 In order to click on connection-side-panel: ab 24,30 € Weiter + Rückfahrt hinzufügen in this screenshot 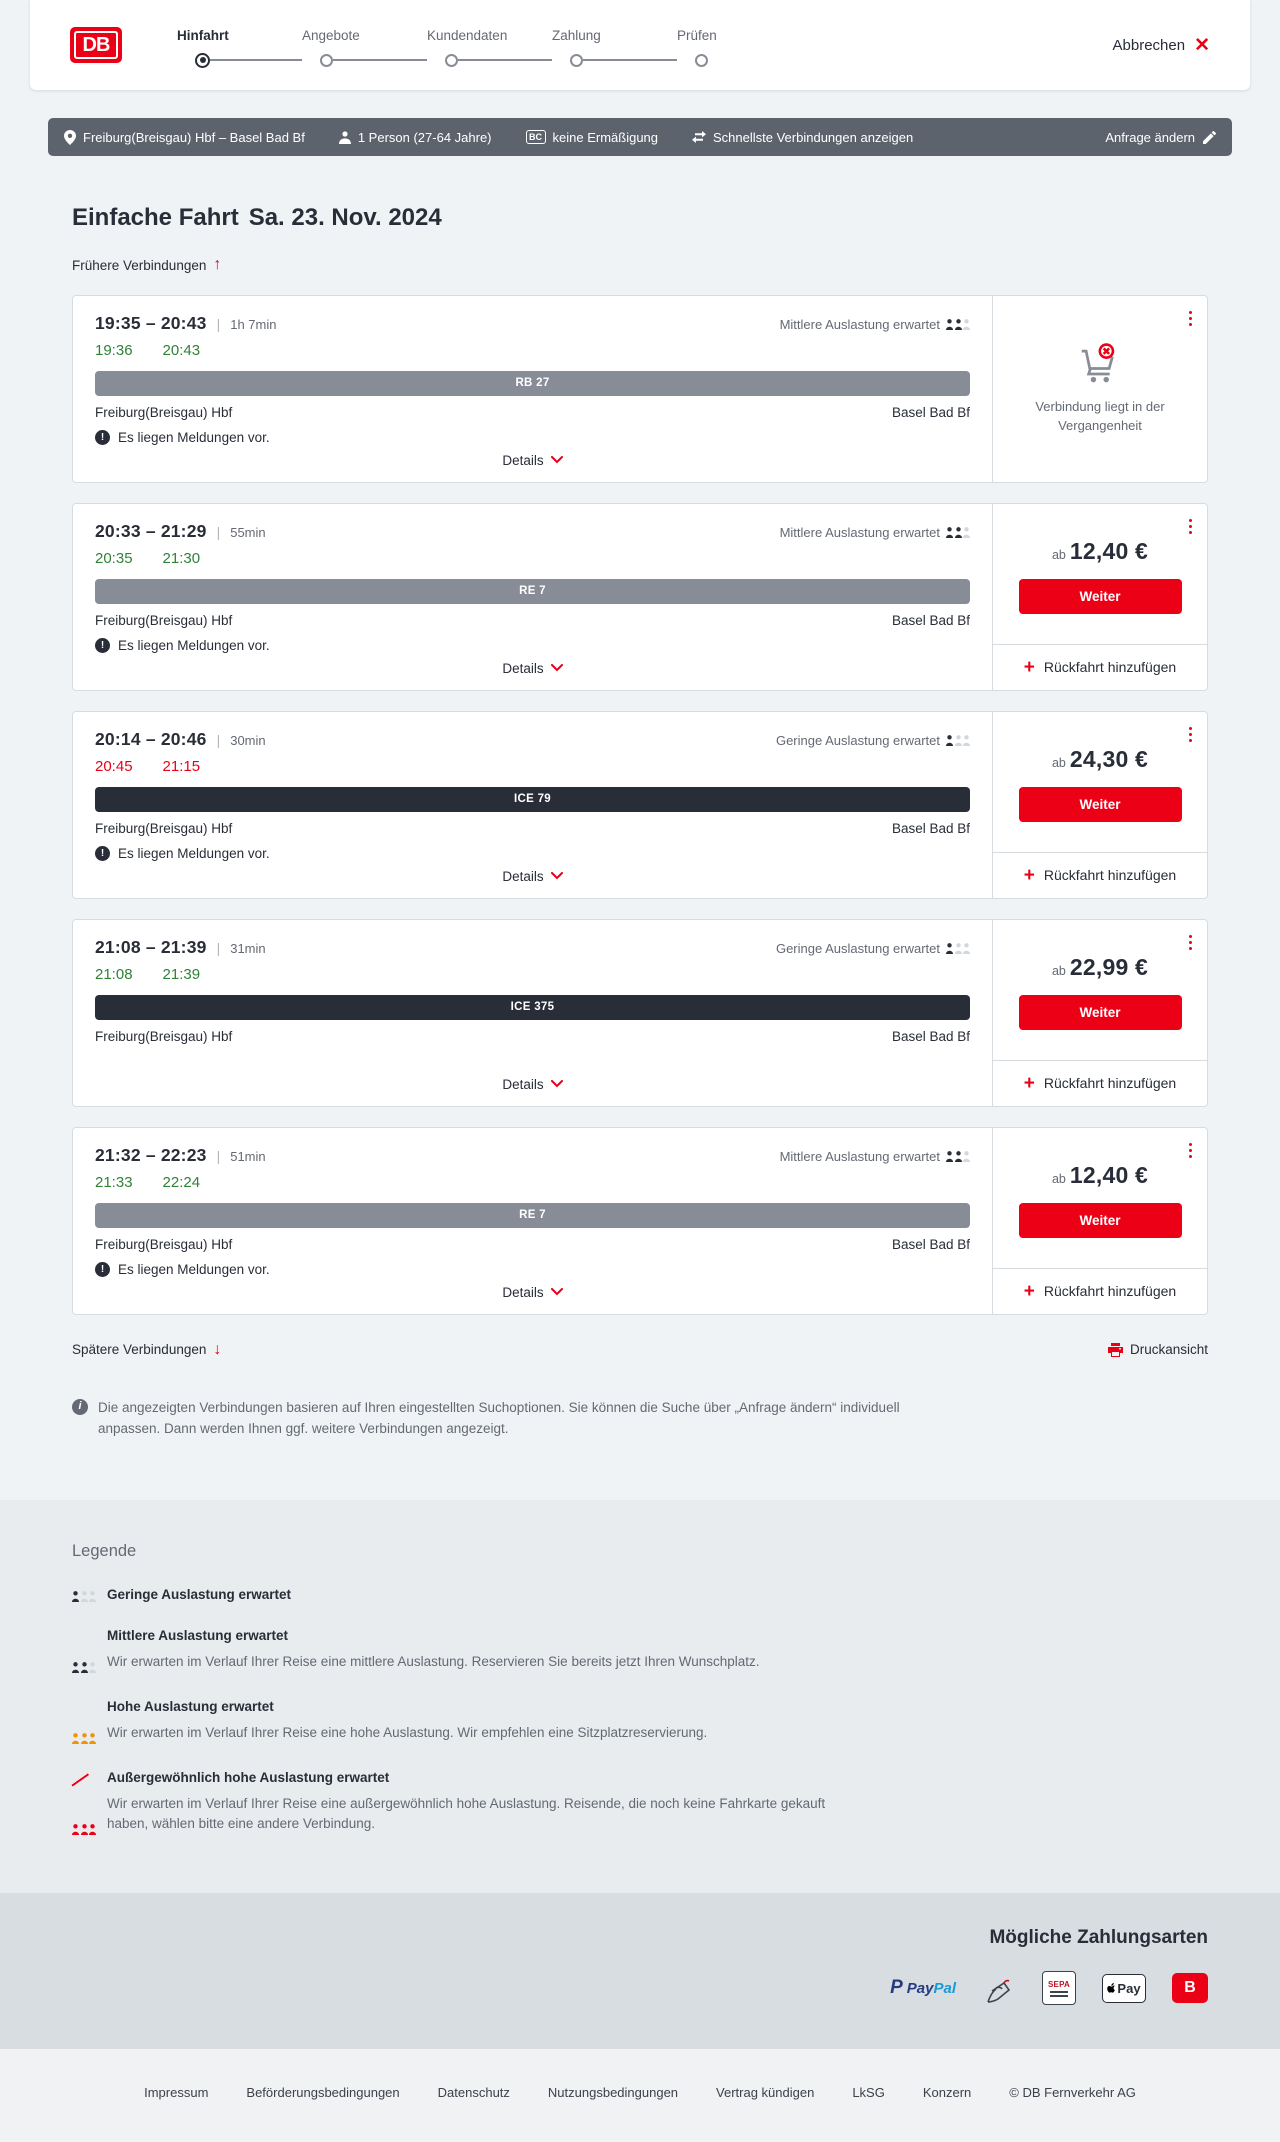, I will do `click(1099, 804)`.